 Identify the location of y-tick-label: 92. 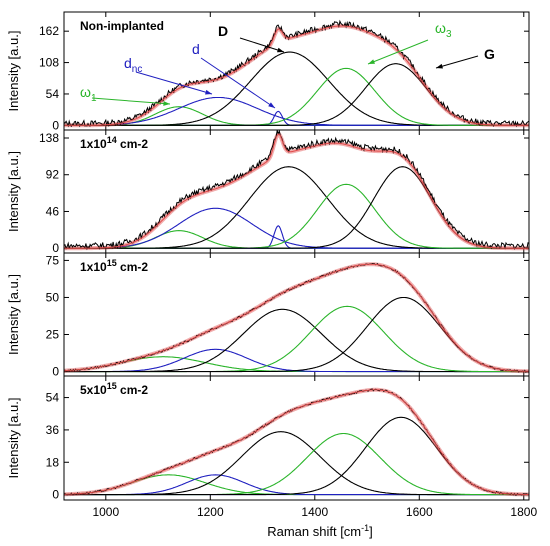
(53, 175).